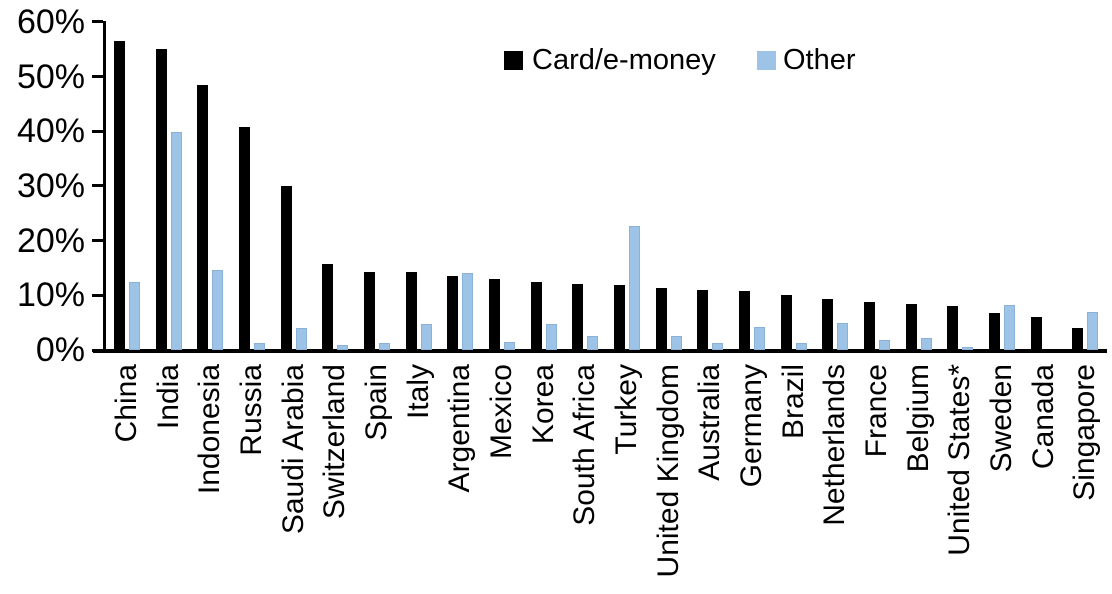 This screenshot has width=1112, height=594. I want to click on x-axis-label-singapore: Singapore, so click(1085, 432).